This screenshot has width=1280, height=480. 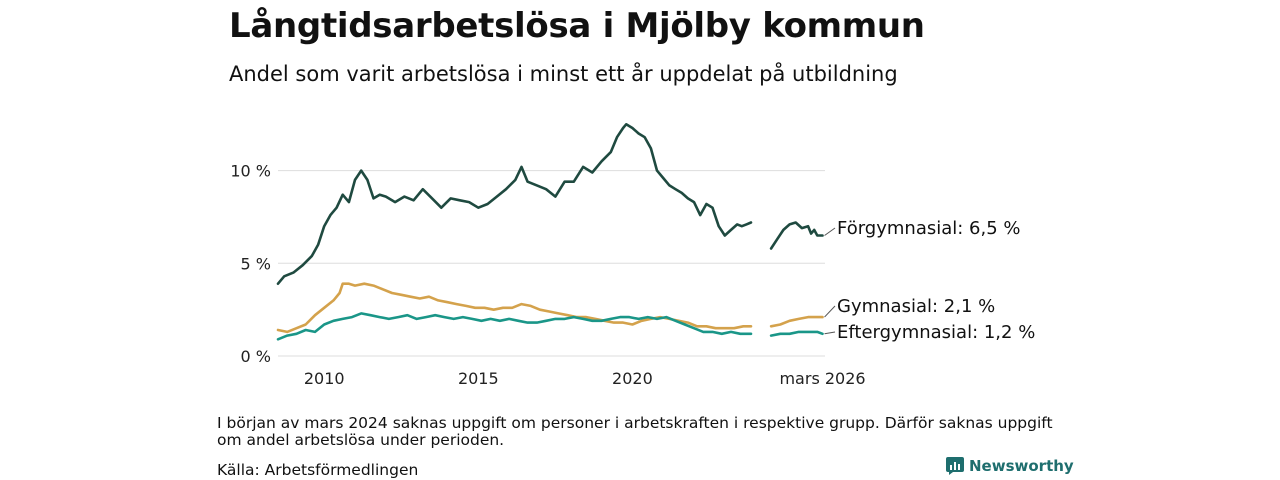 I want to click on source-text: Källa: Arbetsförmedlingen, so click(x=318, y=470).